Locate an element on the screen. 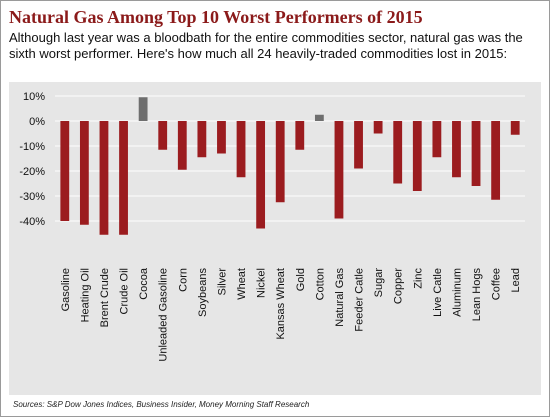 The image size is (550, 417). x-tick-label: Silver is located at coordinates (222, 282).